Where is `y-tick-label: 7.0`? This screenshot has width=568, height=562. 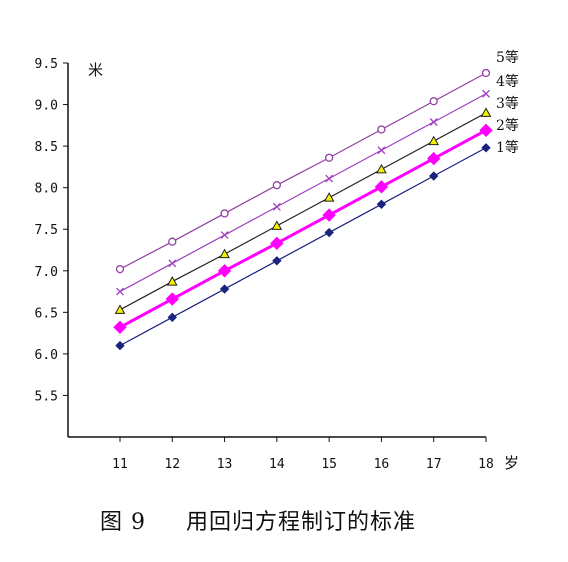
y-tick-label: 7.0 is located at coordinates (46, 272).